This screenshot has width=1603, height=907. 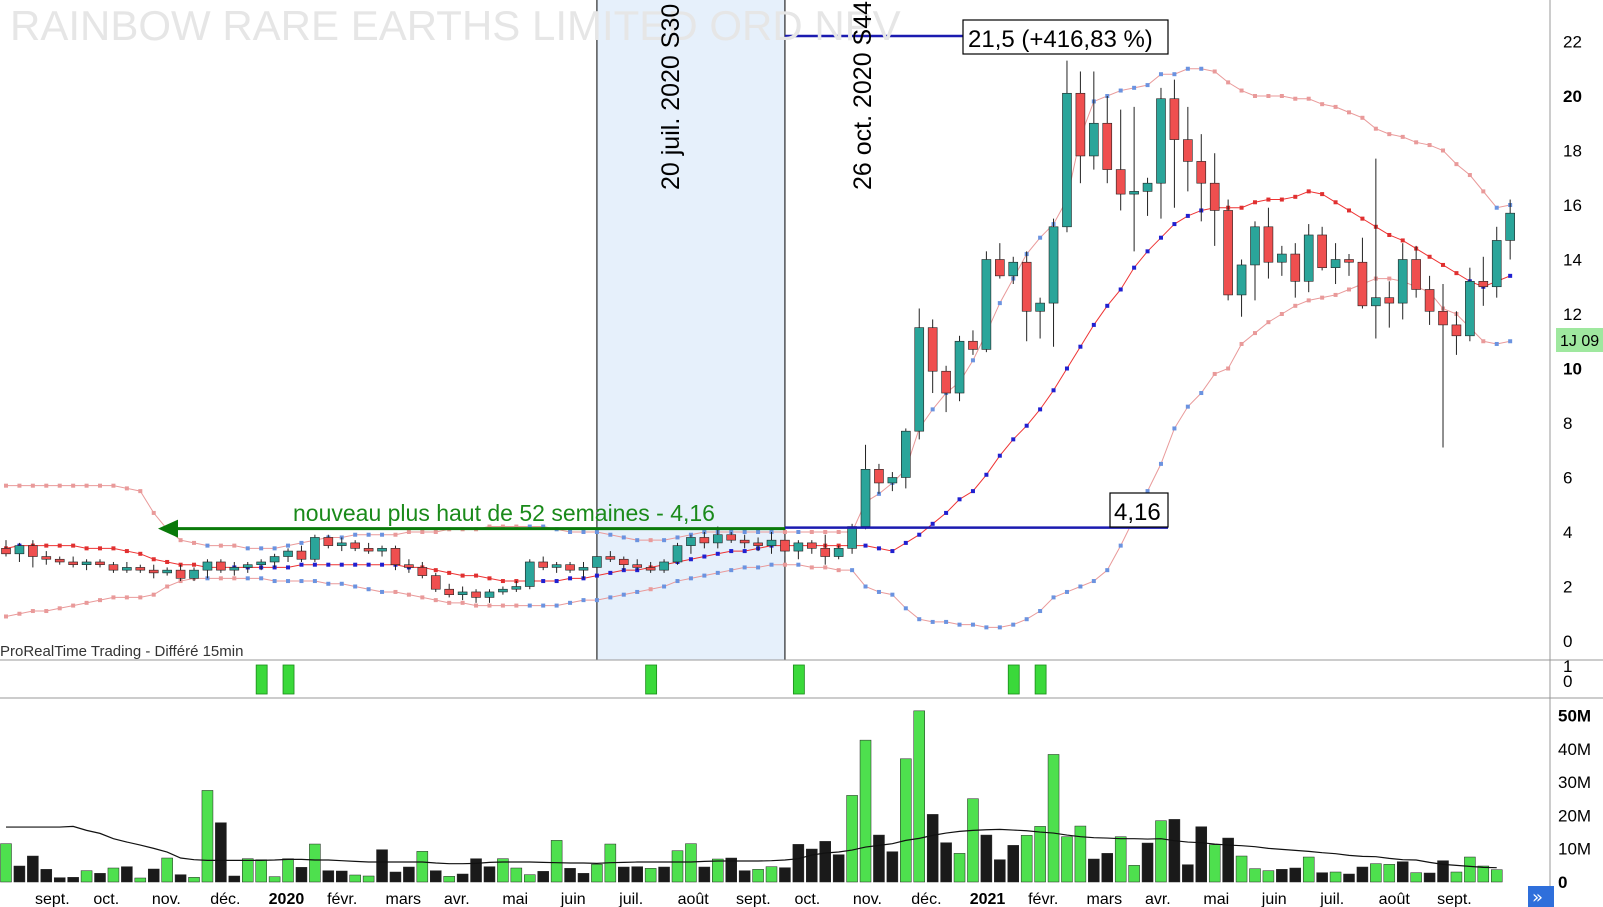 What do you see at coordinates (1572, 42) in the screenshot?
I see `price-tick-label: 22` at bounding box center [1572, 42].